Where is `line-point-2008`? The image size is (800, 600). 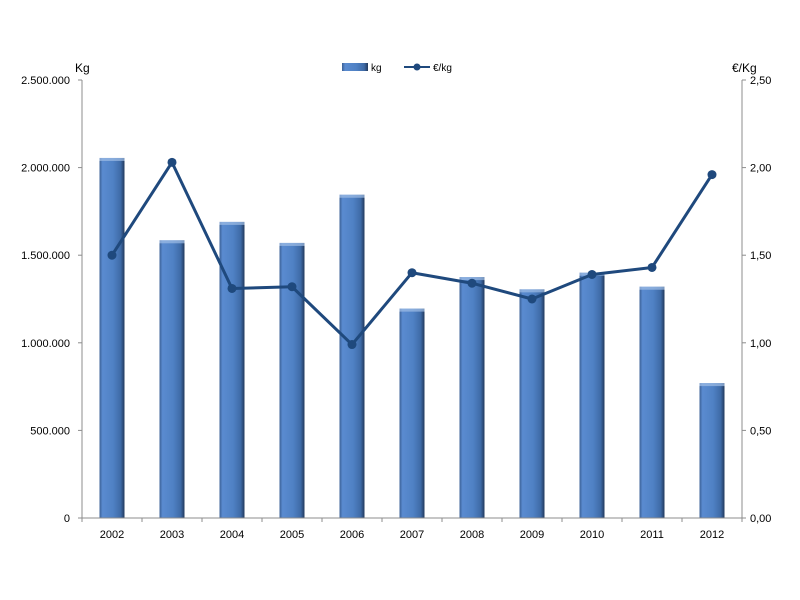 line-point-2008 is located at coordinates (472, 283).